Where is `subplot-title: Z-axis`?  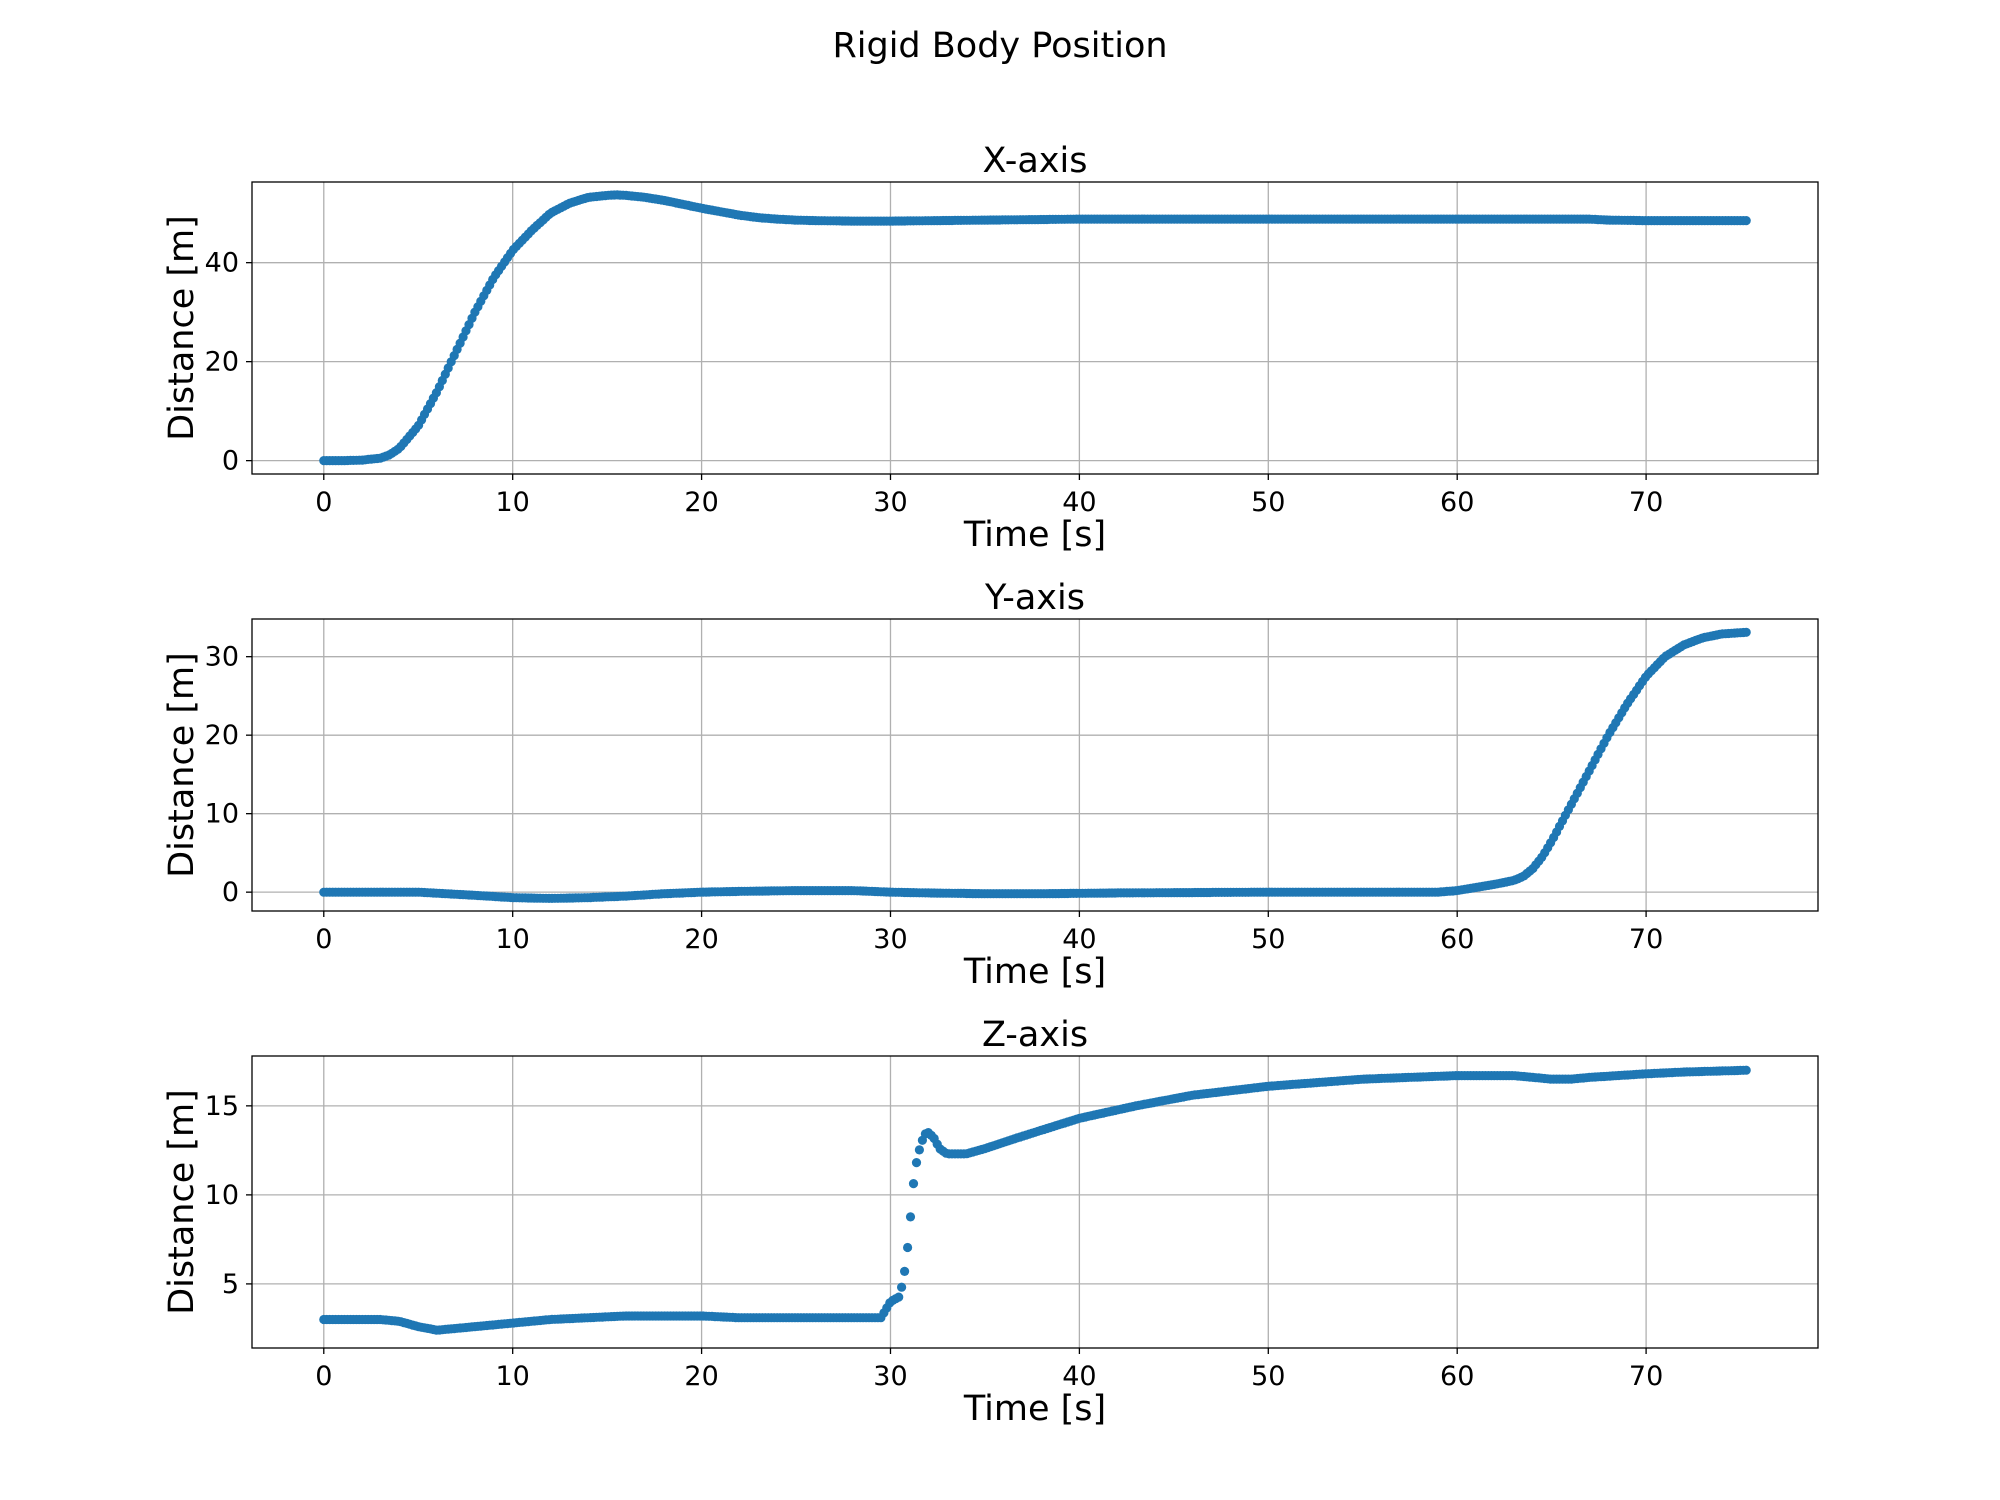 subplot-title: Z-axis is located at coordinates (1035, 1035).